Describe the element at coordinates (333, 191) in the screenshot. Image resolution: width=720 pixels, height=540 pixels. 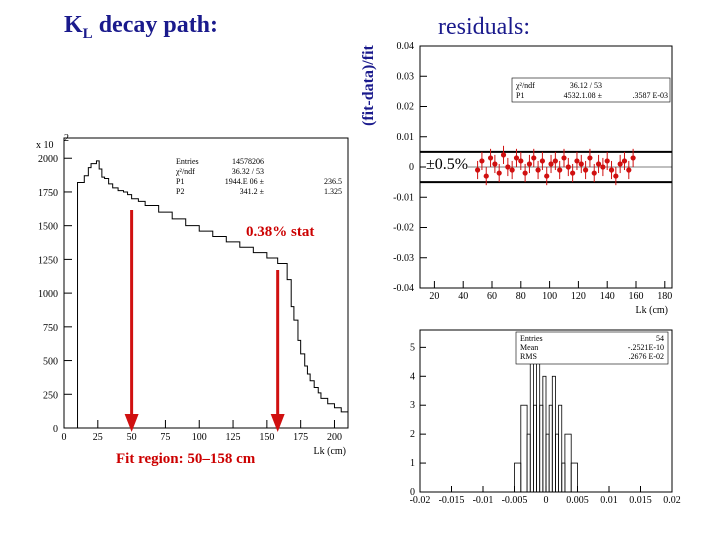
I see `stats-error: 1.325` at that location.